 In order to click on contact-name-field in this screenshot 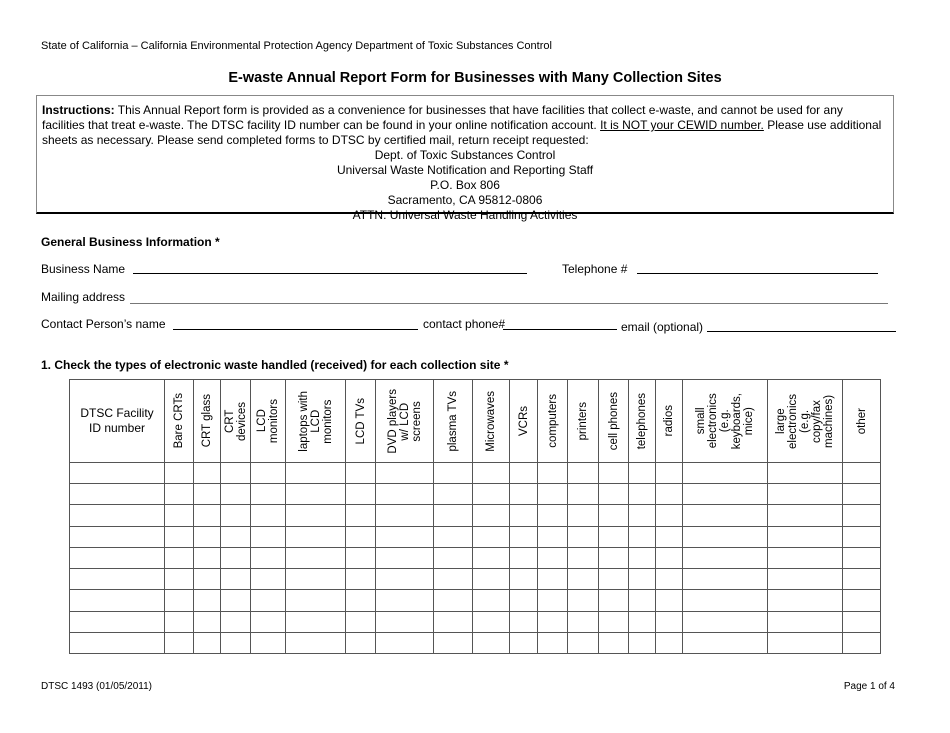, I will do `click(295, 329)`.